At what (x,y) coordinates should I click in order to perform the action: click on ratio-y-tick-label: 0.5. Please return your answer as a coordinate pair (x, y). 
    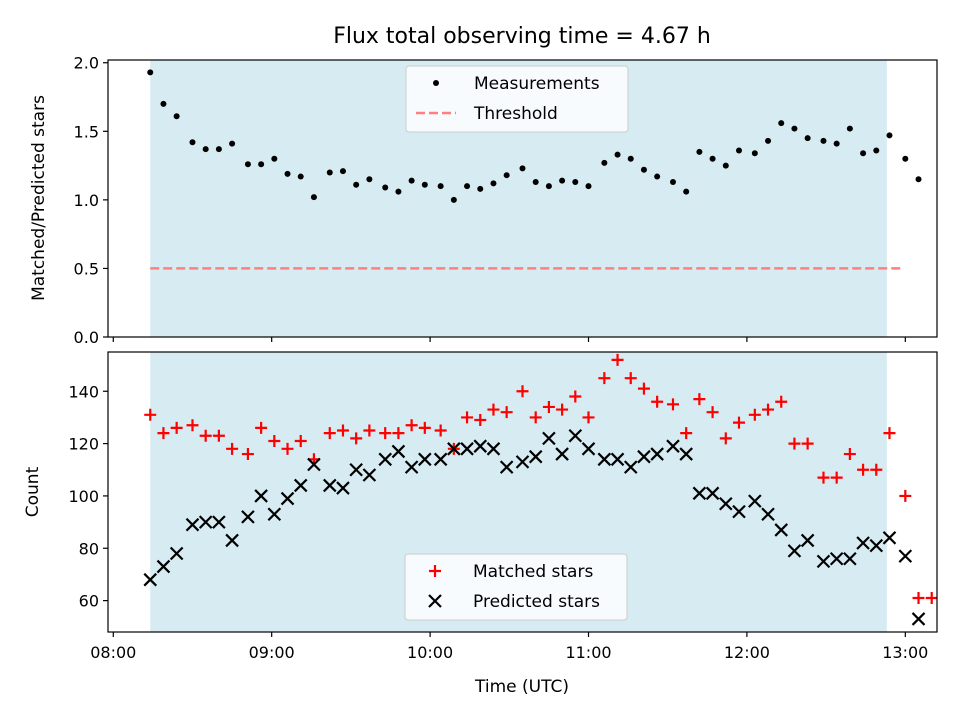
    Looking at the image, I should click on (86, 268).